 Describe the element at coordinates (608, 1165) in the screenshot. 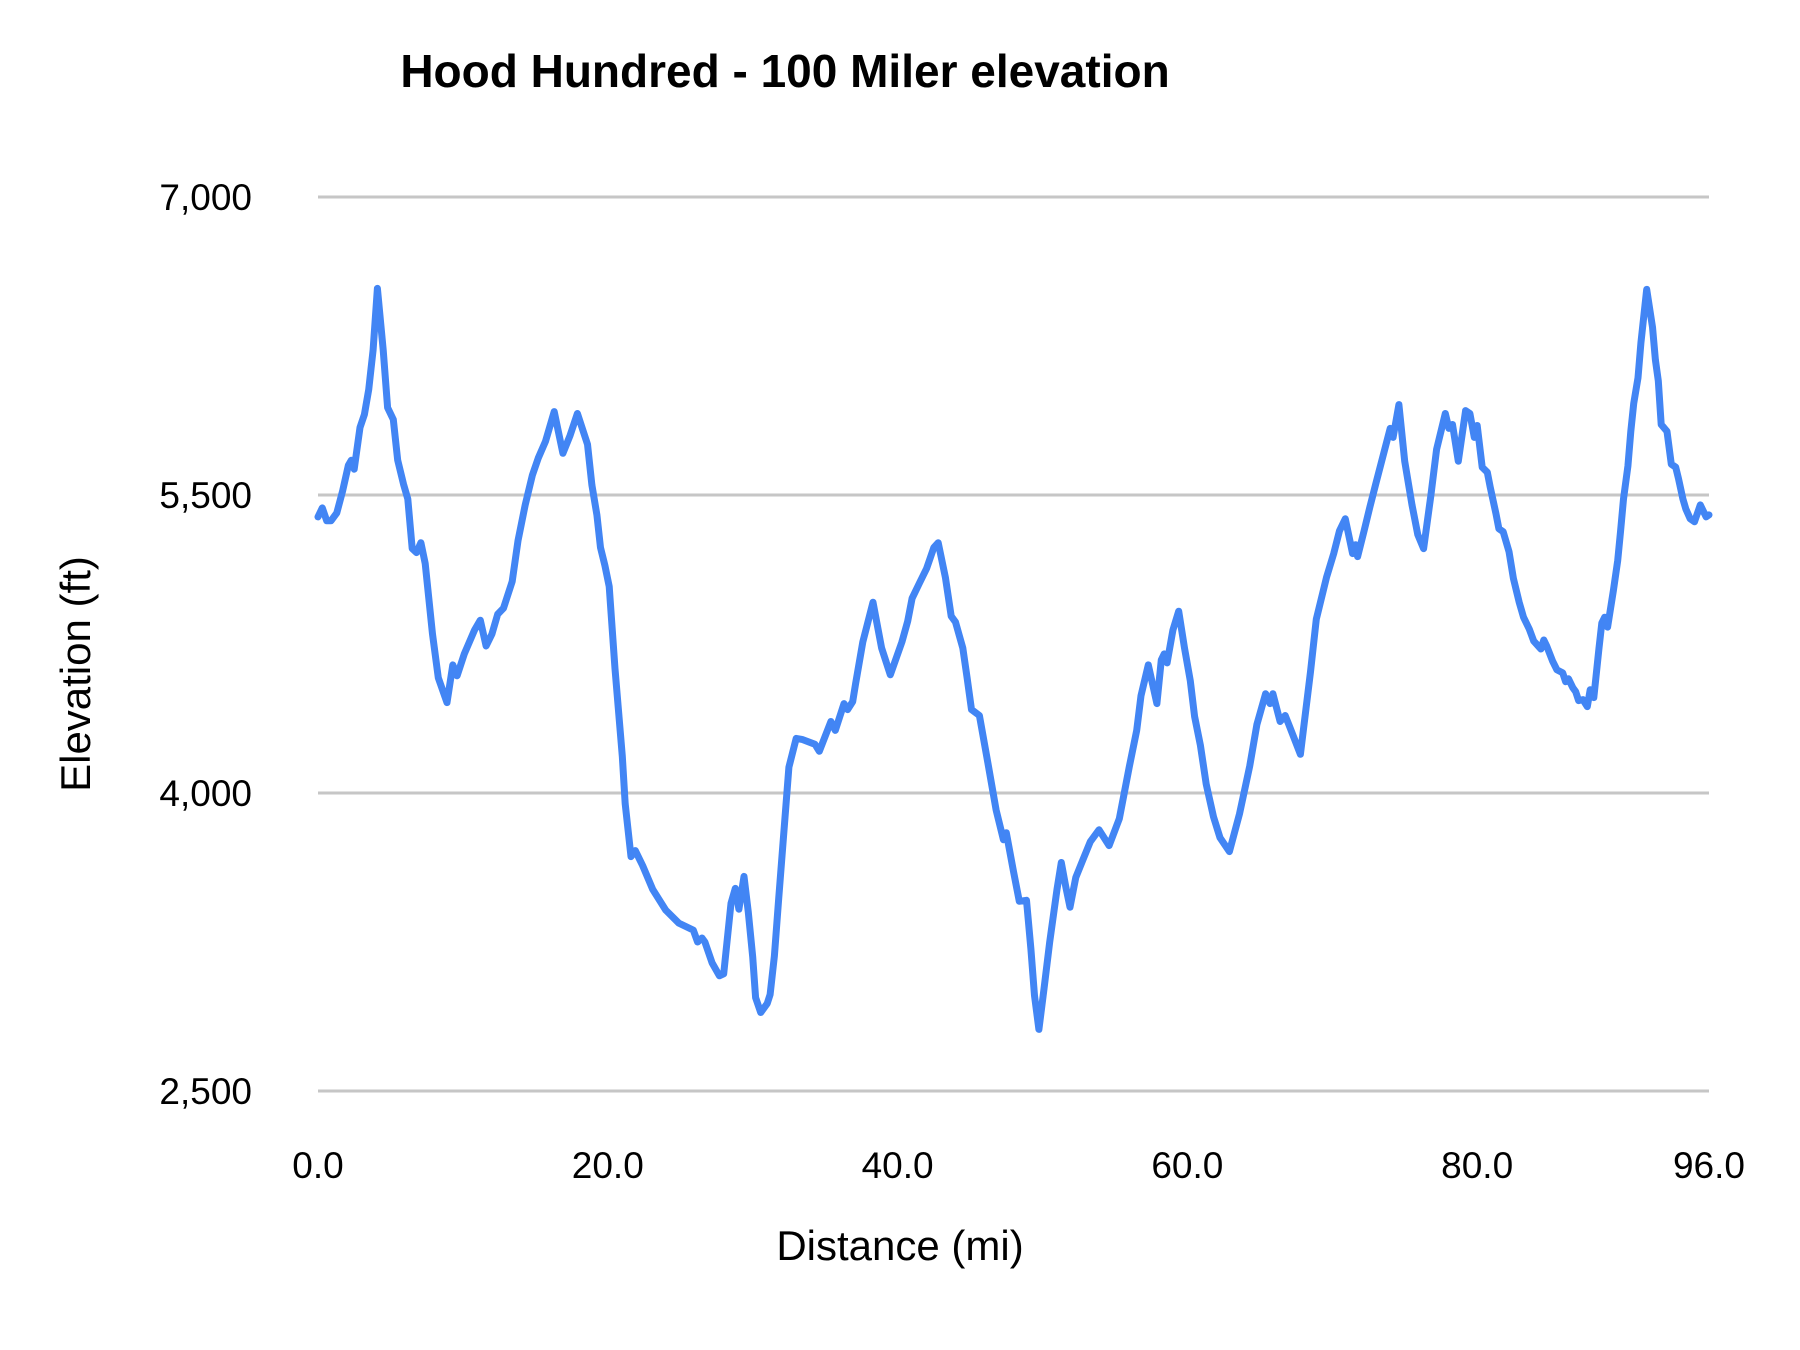

I see `x-tick-label: 20.0` at that location.